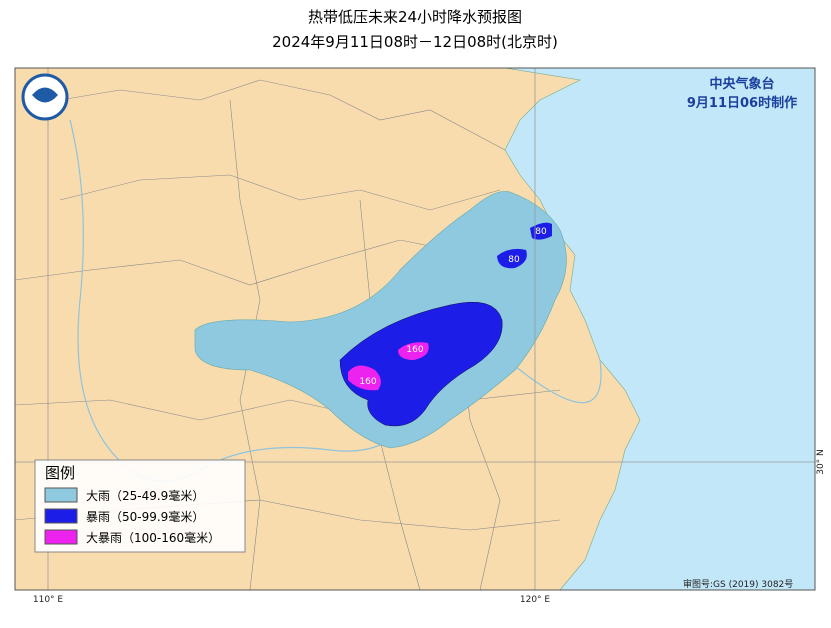  What do you see at coordinates (145, 516) in the screenshot?
I see `legend-item: 暴雨（50-99.9毫米）` at bounding box center [145, 516].